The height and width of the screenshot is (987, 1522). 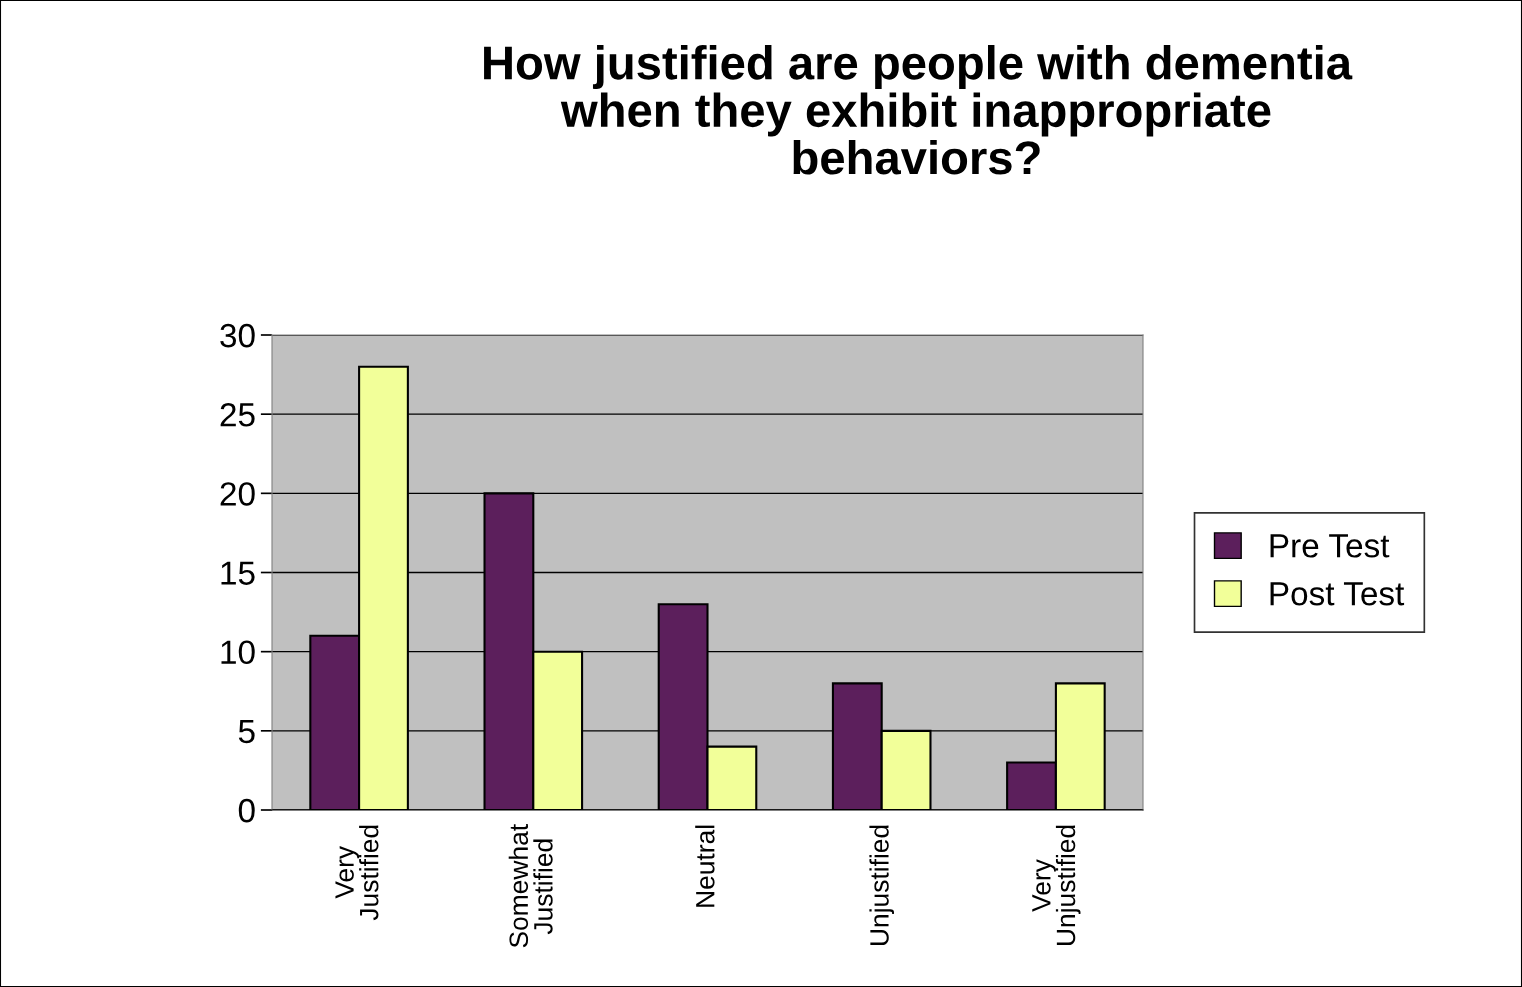 What do you see at coordinates (1337, 594) in the screenshot?
I see `legend-label: Post Test` at bounding box center [1337, 594].